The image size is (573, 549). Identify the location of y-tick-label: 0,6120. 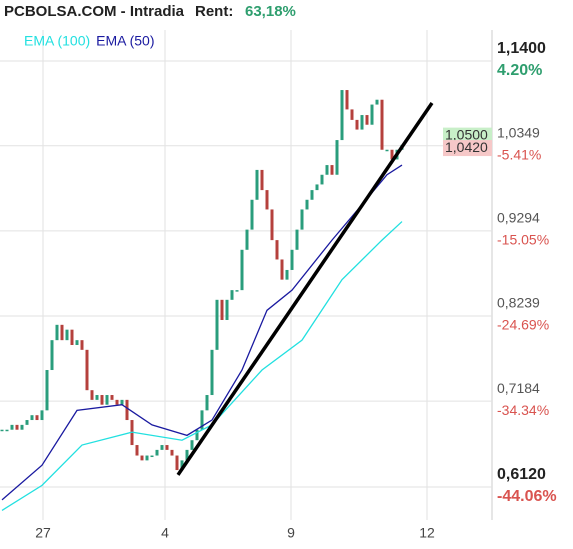
(521, 474).